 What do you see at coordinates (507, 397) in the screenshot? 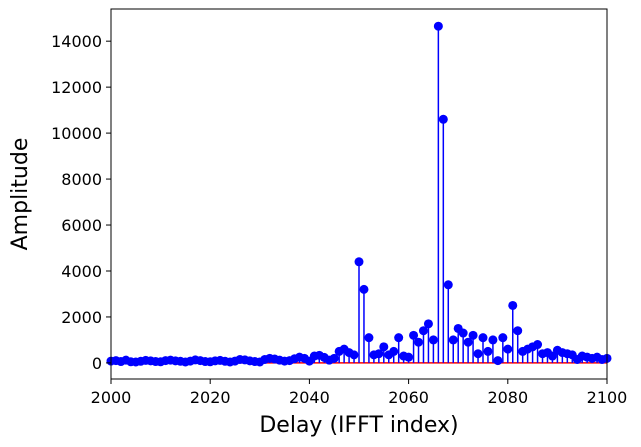
I see `x-tick-label: 2080` at bounding box center [507, 397].